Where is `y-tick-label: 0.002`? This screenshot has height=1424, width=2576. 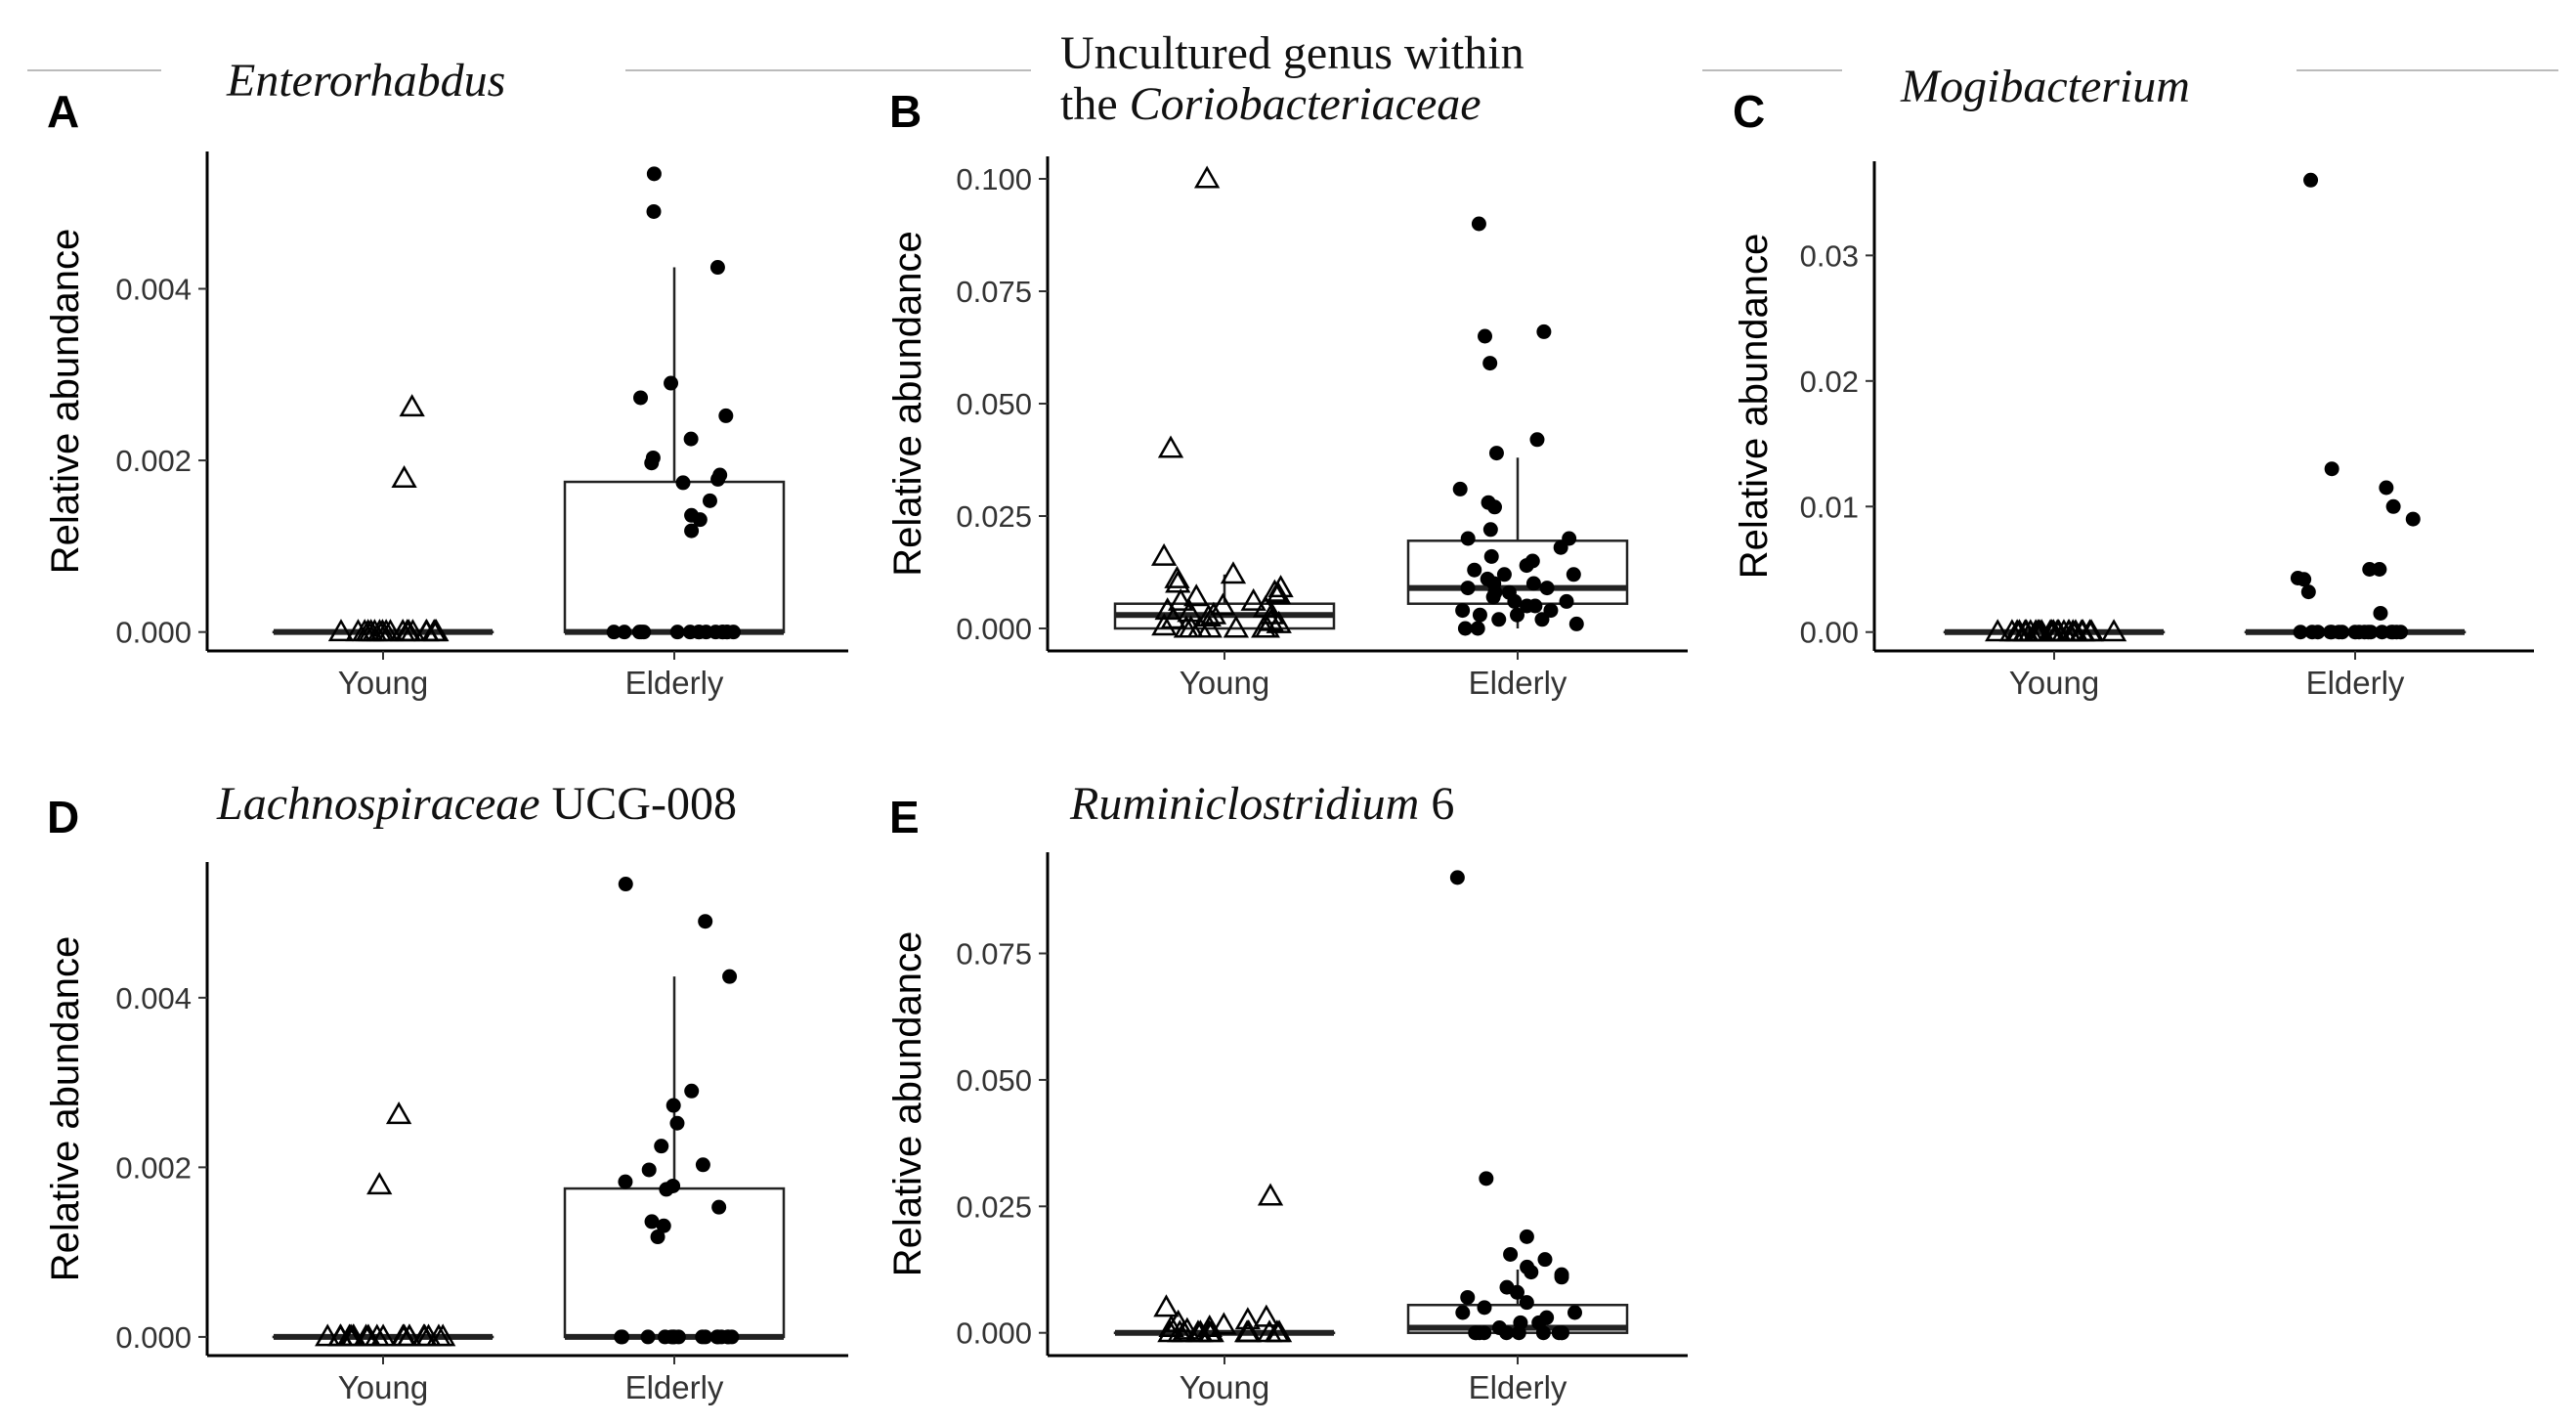 y-tick-label: 0.002 is located at coordinates (154, 1168).